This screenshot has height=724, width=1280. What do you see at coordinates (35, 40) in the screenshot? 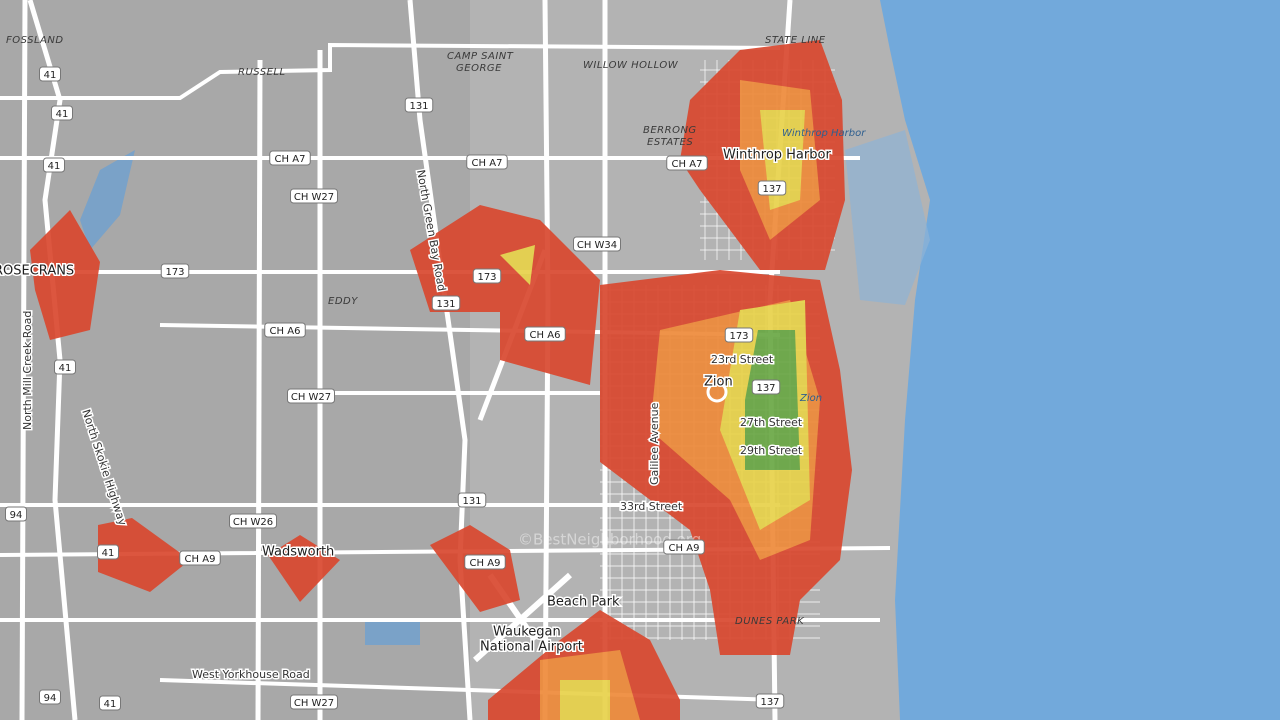
I see `place-label: FOSSLAND` at bounding box center [35, 40].